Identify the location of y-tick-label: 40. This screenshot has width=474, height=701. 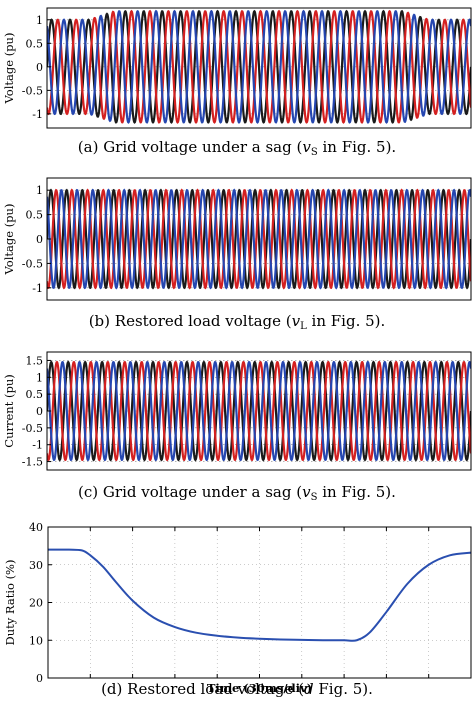
(36, 527).